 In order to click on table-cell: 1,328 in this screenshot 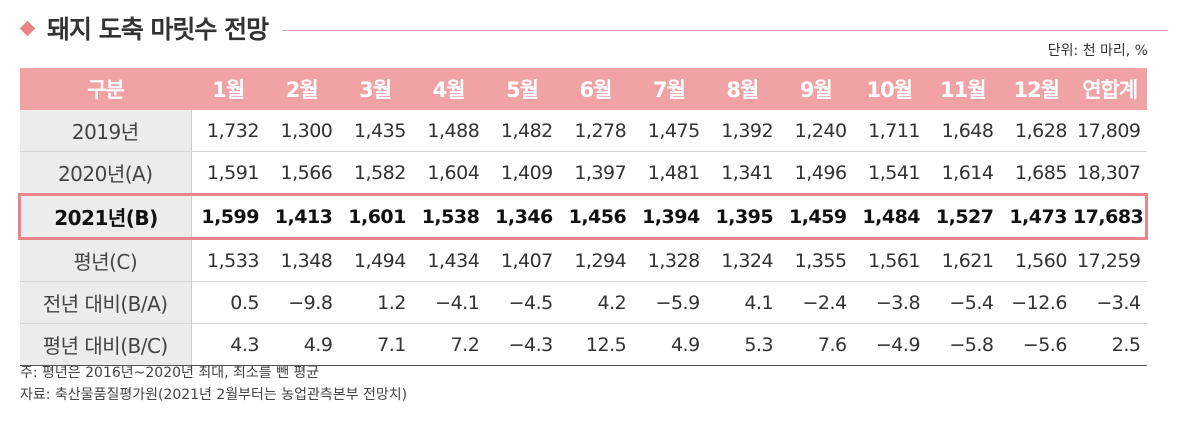, I will do `click(669, 260)`.